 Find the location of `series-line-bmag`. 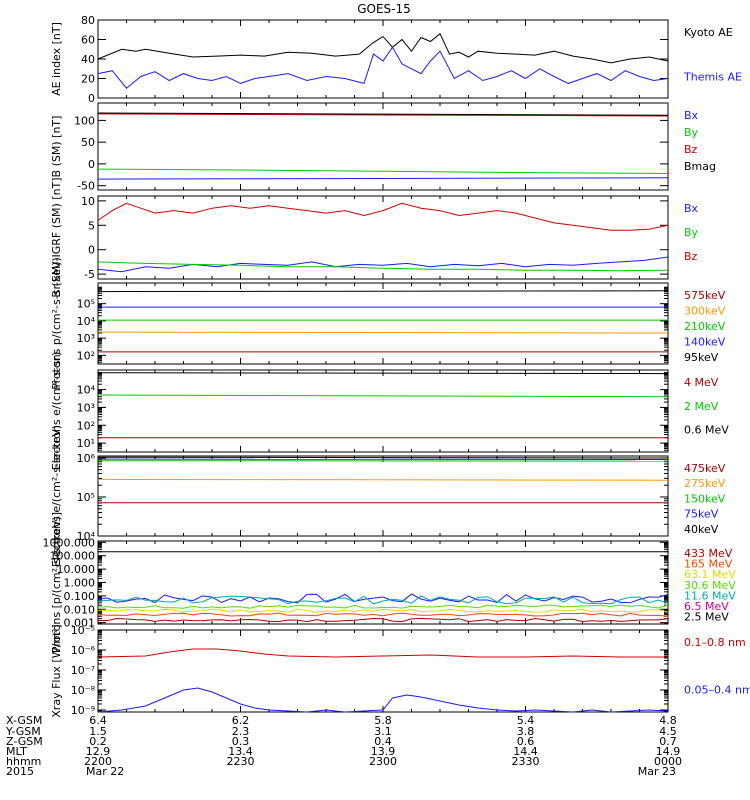

series-line-bmag is located at coordinates (383, 114).